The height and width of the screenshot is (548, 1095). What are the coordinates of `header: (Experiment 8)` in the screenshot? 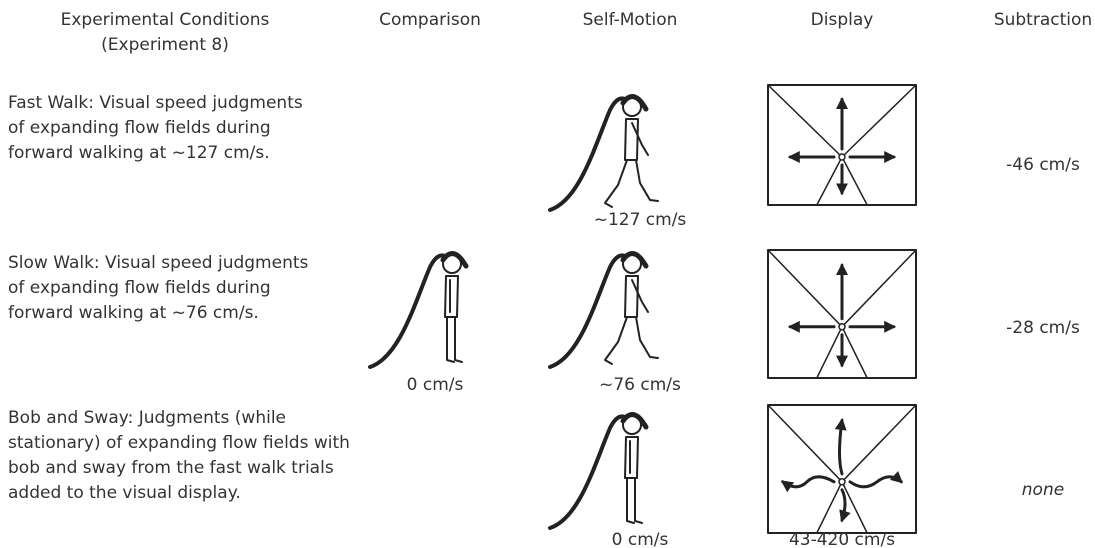 It's located at (165, 45).